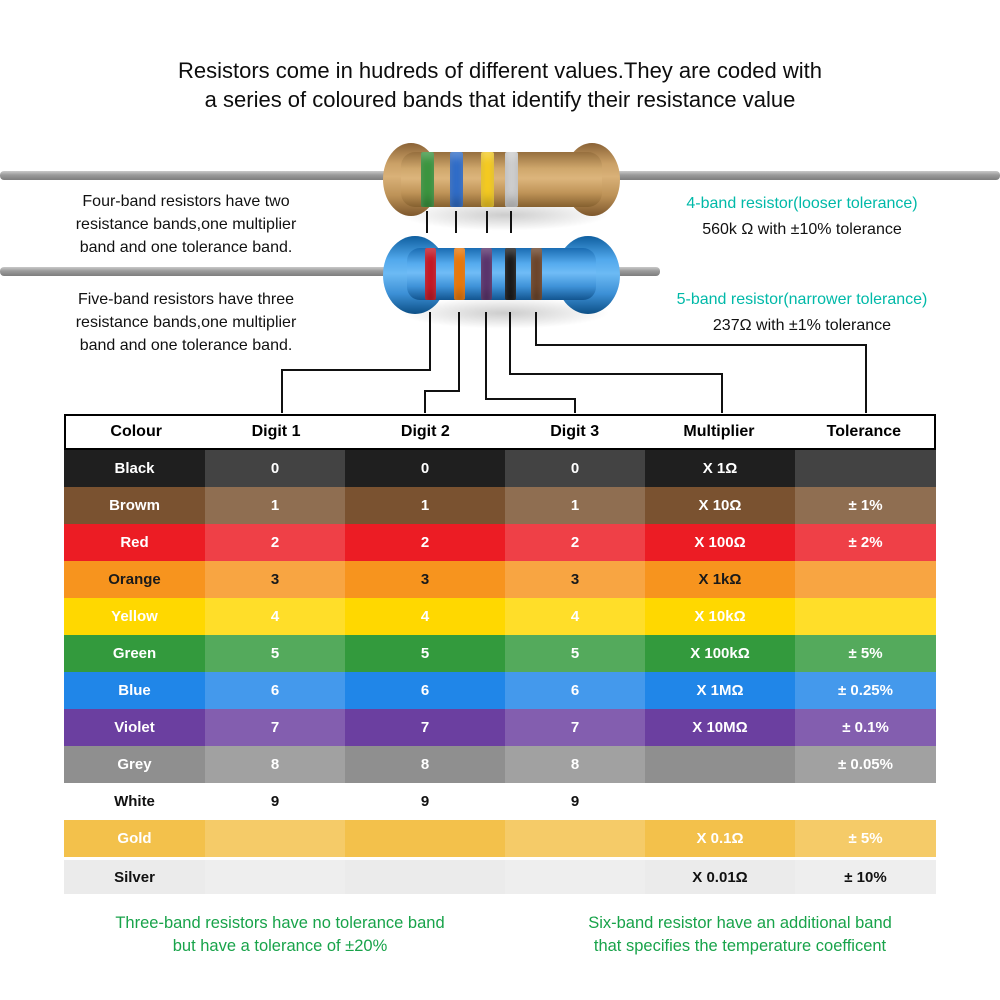 The width and height of the screenshot is (1000, 1000). Describe the element at coordinates (134, 764) in the screenshot. I see `cell-name: Grey` at that location.